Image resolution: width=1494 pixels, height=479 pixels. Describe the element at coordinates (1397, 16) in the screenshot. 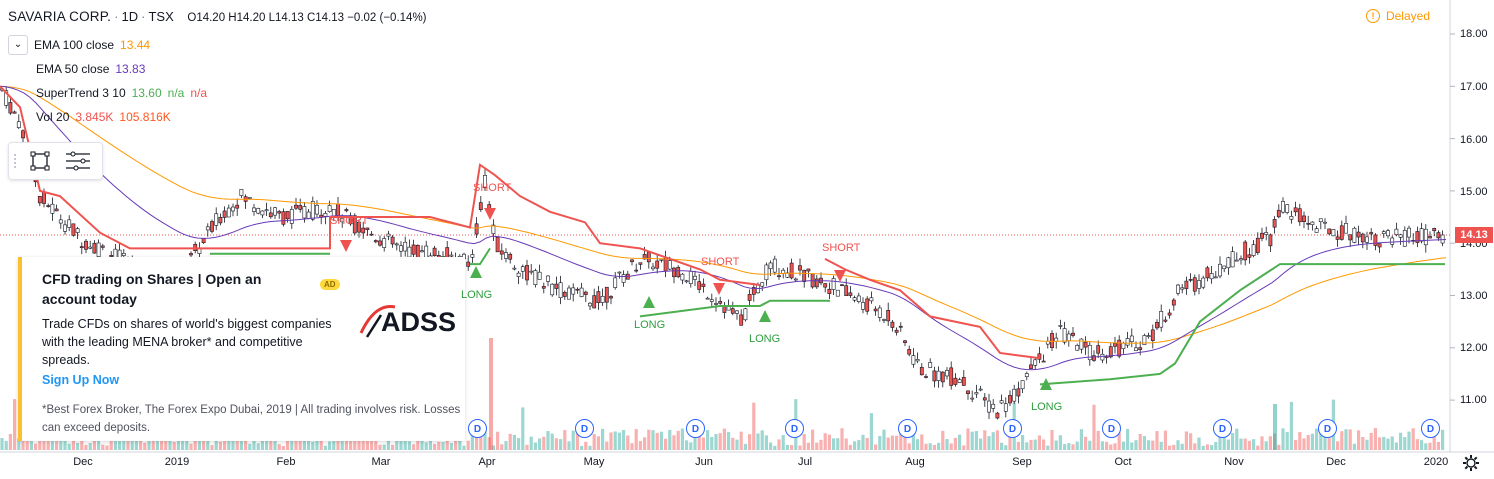

I see `delayed-status: ! Delayed` at that location.